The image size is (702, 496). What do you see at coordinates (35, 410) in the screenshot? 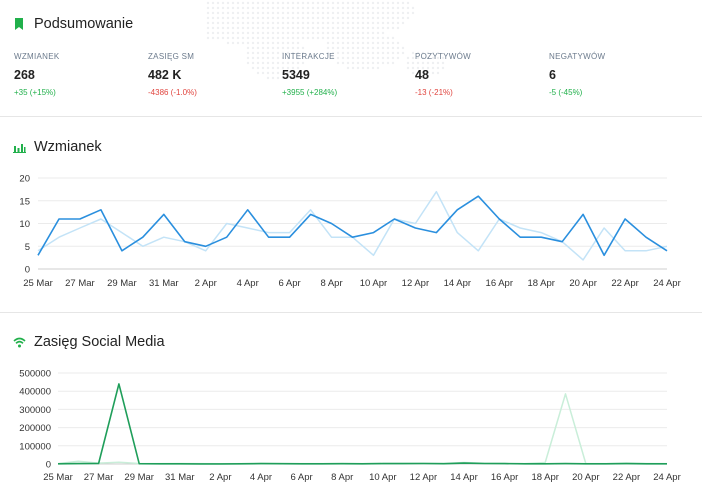
I see `y-tick-label: 300000` at bounding box center [35, 410].